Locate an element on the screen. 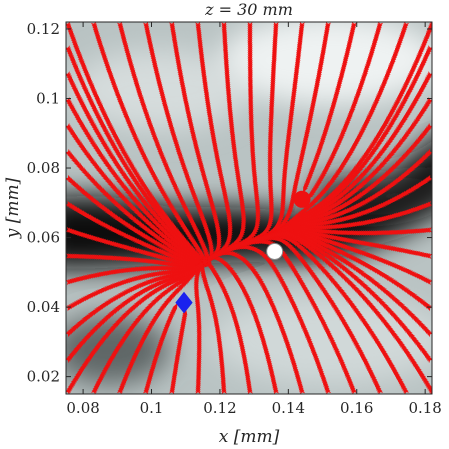 This screenshot has height=449, width=449. x-tick-label: 0.14 is located at coordinates (288, 408).